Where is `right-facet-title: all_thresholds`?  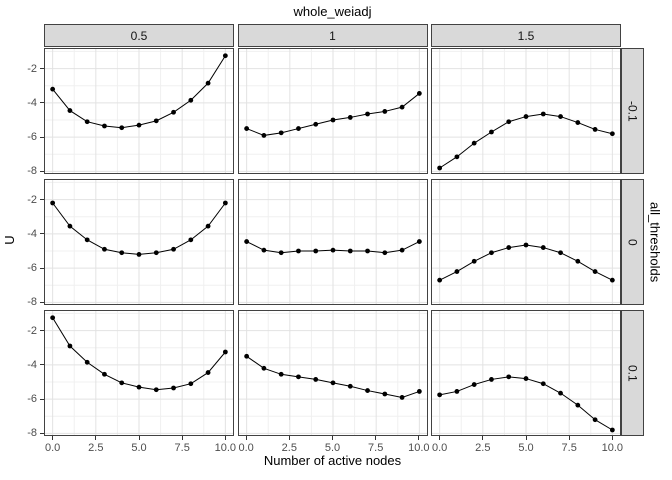 right-facet-title: all_thresholds is located at coordinates (655, 242).